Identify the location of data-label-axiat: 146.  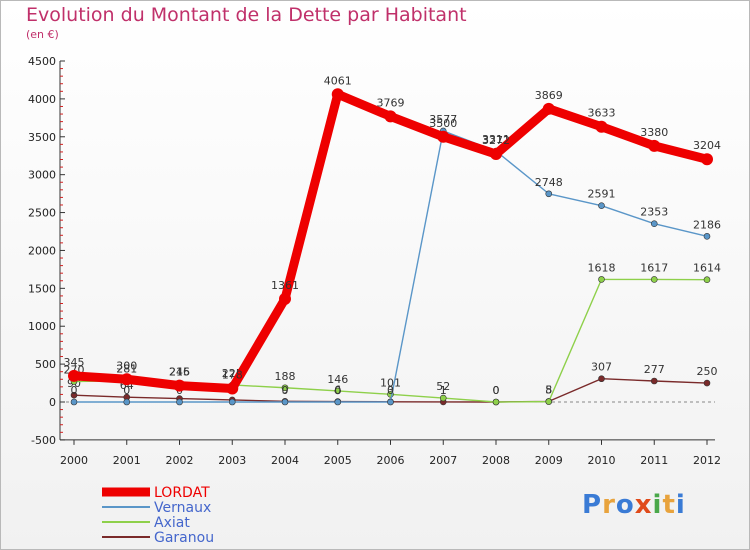
(337, 379).